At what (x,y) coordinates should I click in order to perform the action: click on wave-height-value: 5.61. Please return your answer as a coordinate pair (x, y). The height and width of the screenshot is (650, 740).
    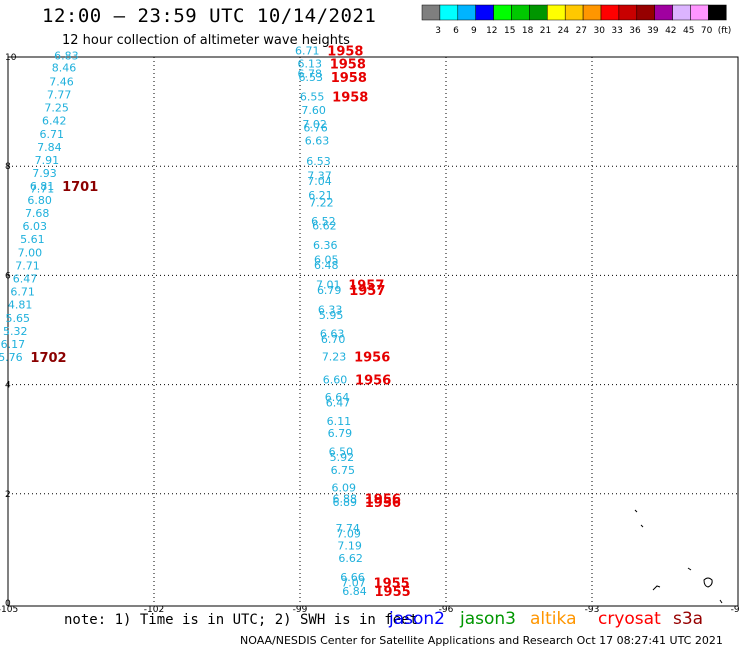
    Looking at the image, I should click on (32, 239).